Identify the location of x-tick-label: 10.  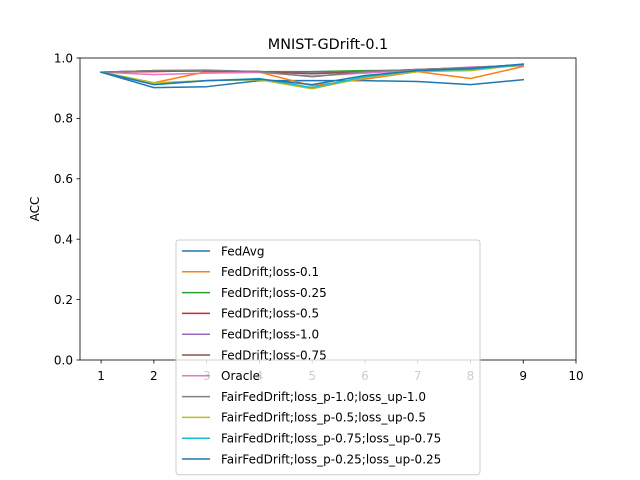
(575, 376).